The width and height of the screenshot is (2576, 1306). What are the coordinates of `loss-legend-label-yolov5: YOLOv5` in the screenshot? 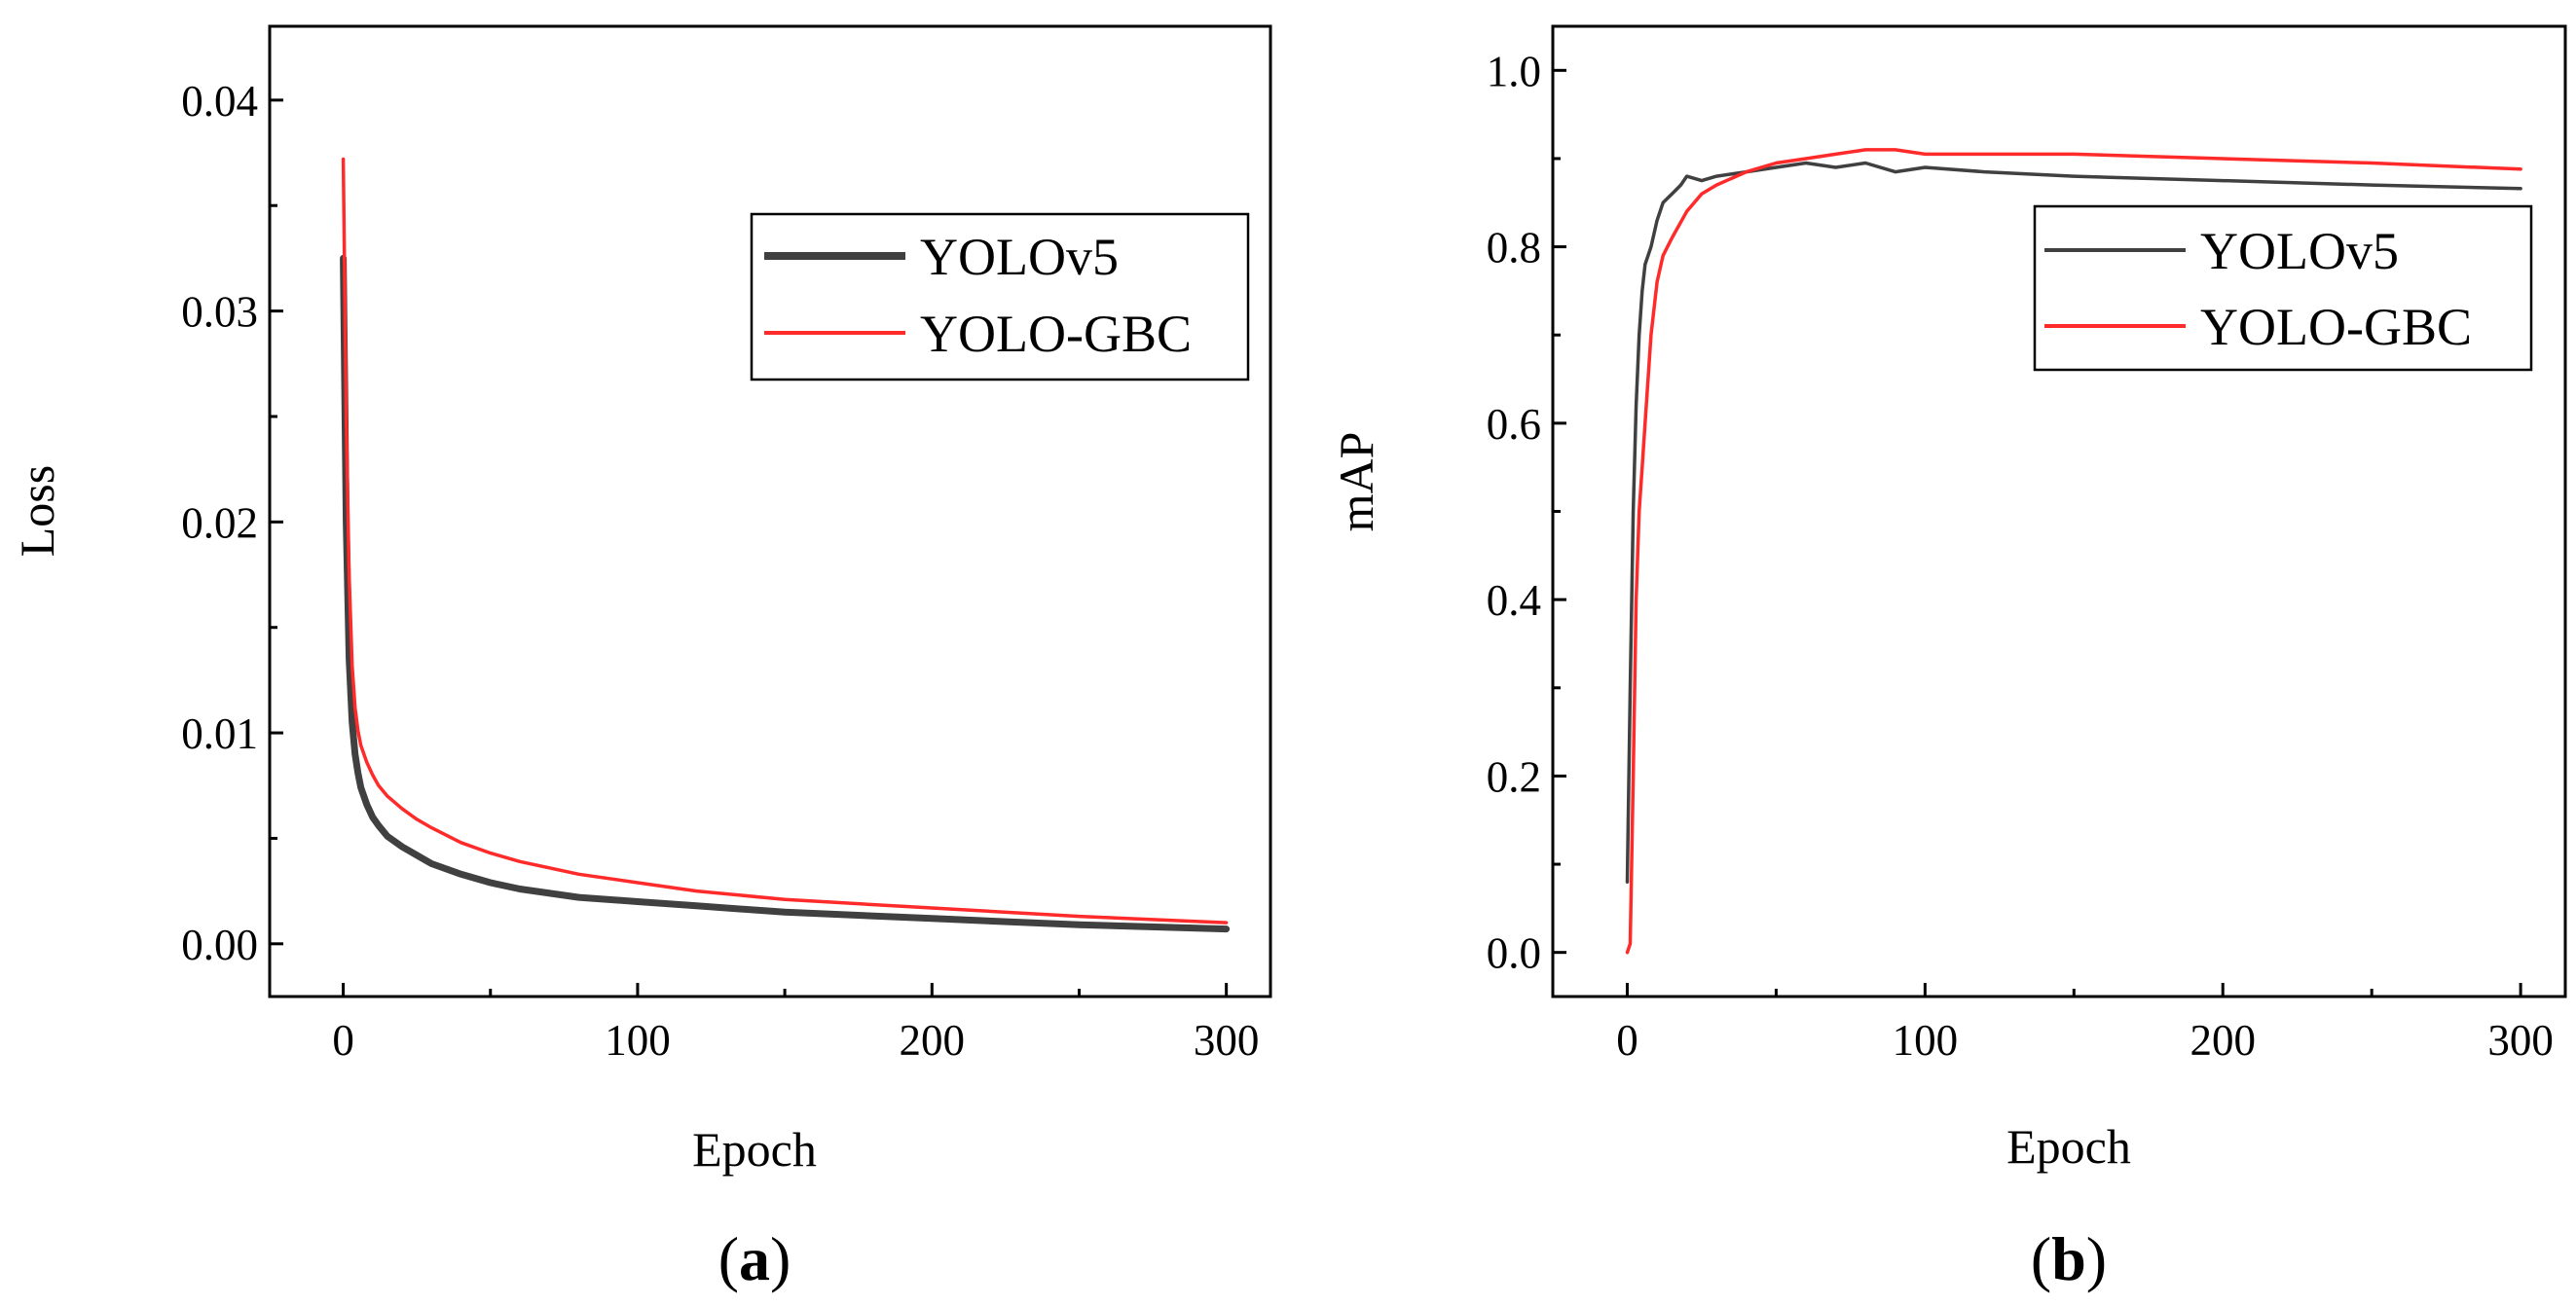 It's located at (1019, 257).